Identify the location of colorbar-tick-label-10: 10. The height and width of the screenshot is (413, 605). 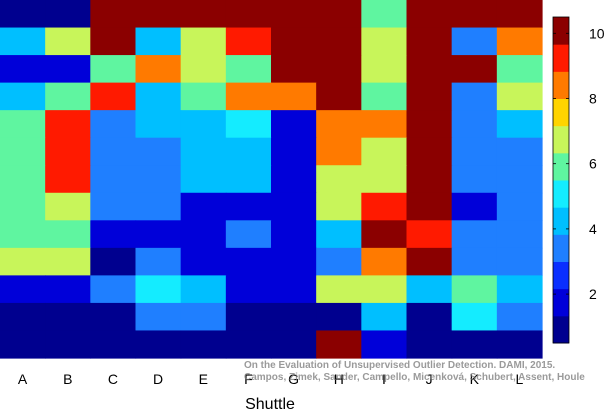
(597, 33).